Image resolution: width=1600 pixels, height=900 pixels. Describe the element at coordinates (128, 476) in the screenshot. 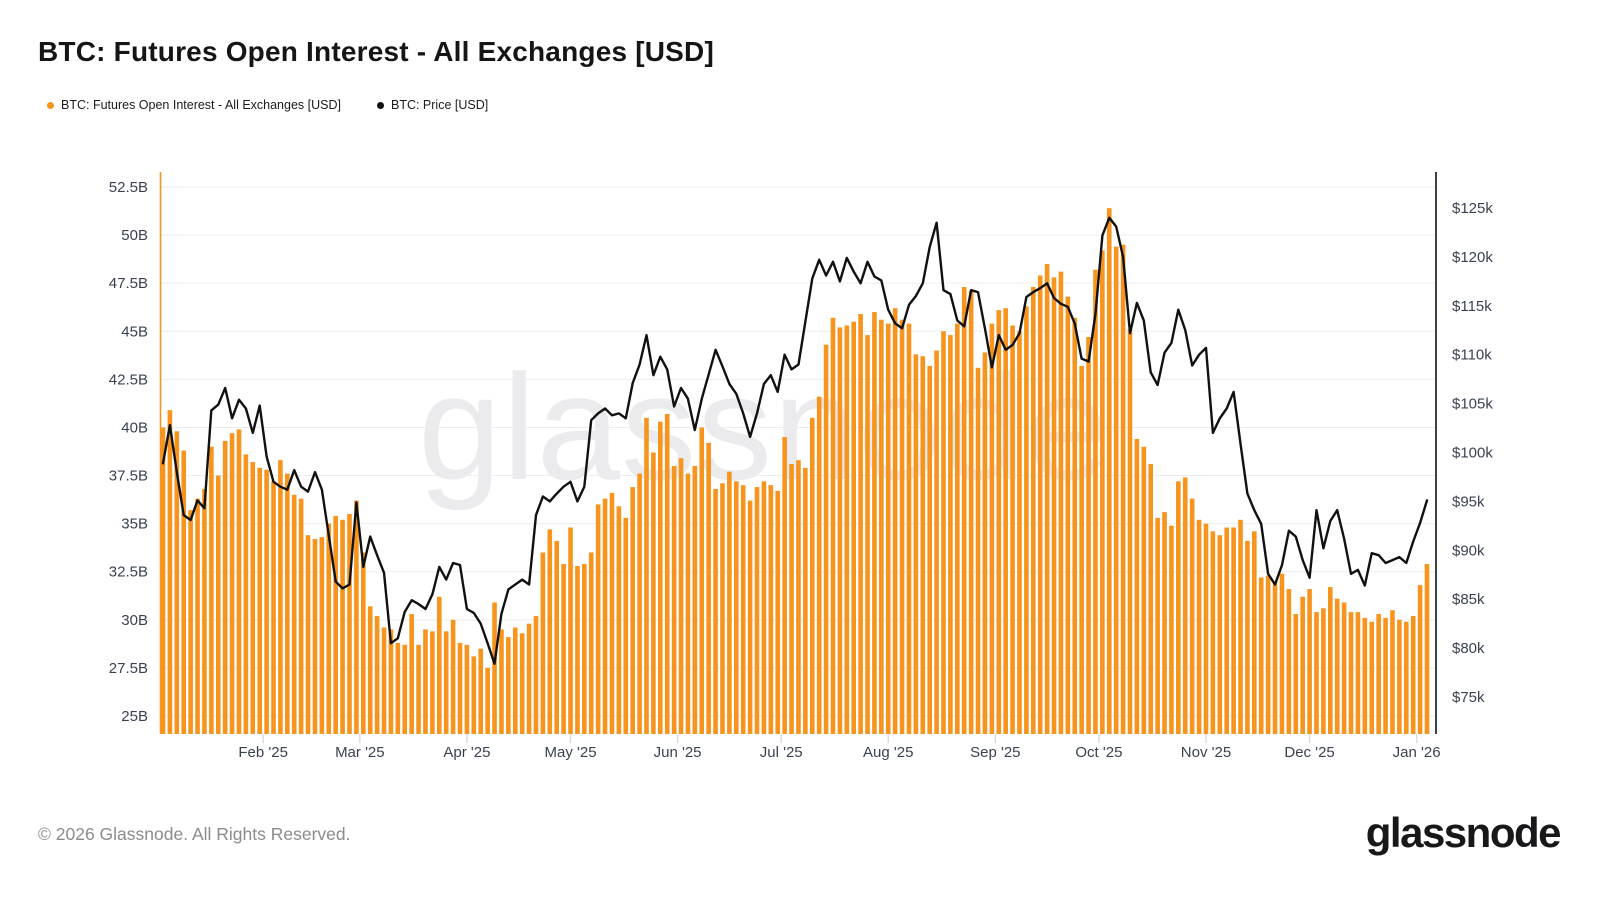

I see `left-axis-tick-label: 37.5B` at that location.